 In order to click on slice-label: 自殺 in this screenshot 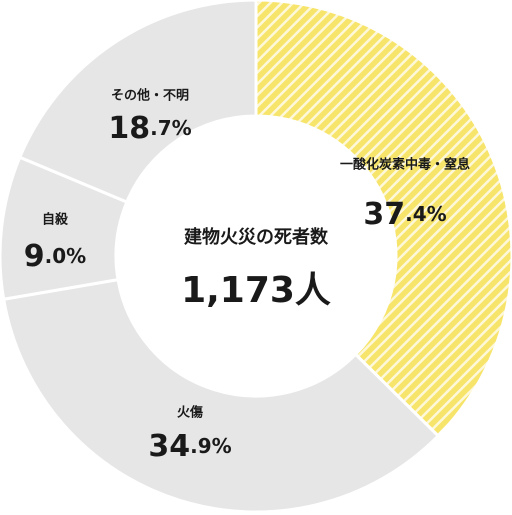, I will do `click(55, 220)`.